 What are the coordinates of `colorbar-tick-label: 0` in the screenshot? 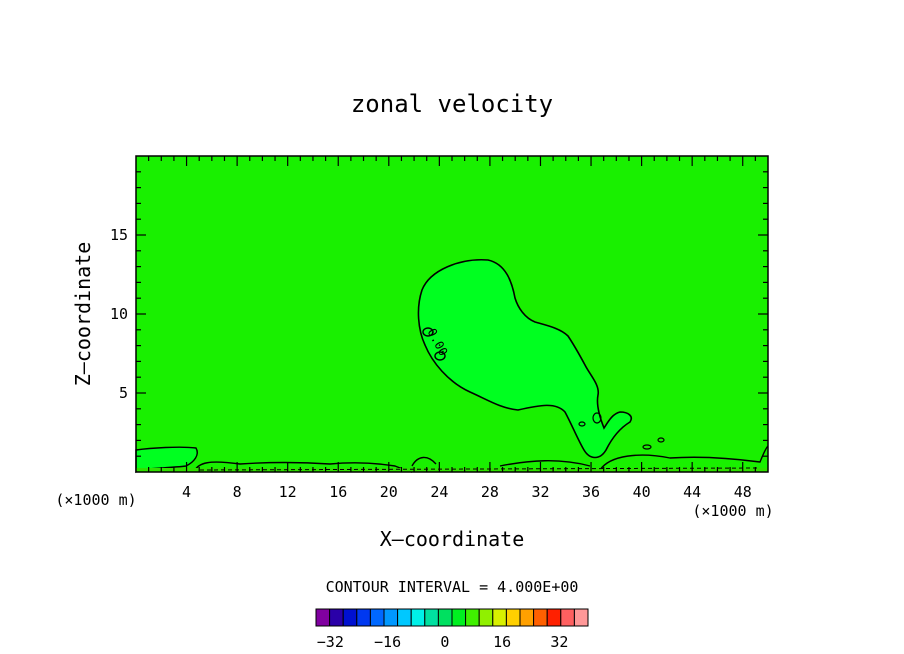 It's located at (444, 642).